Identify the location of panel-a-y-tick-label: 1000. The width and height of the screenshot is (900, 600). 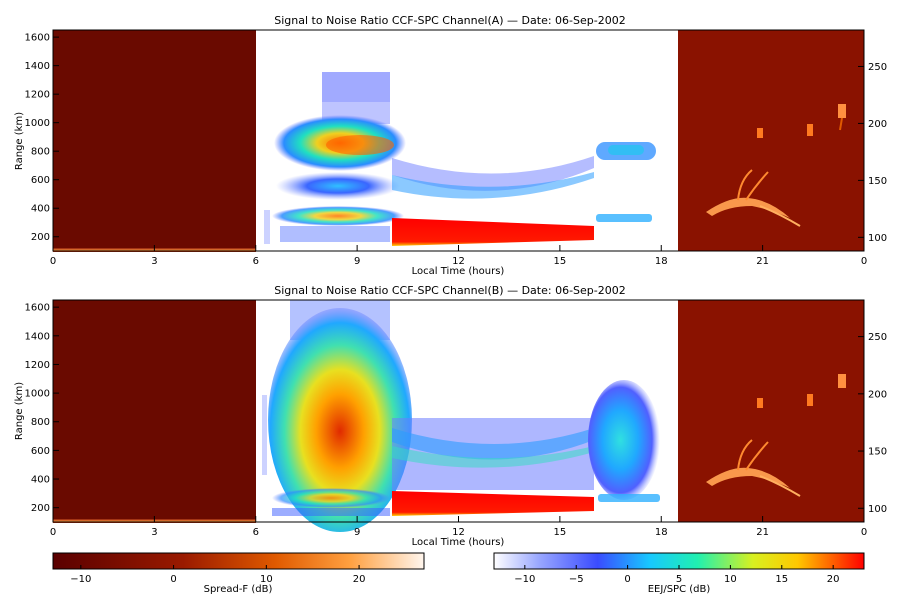
(37, 123).